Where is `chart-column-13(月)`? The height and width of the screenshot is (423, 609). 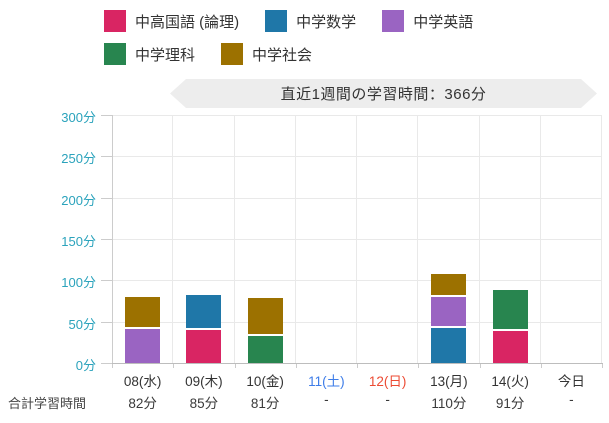 chart-column-13(月) is located at coordinates (449, 239).